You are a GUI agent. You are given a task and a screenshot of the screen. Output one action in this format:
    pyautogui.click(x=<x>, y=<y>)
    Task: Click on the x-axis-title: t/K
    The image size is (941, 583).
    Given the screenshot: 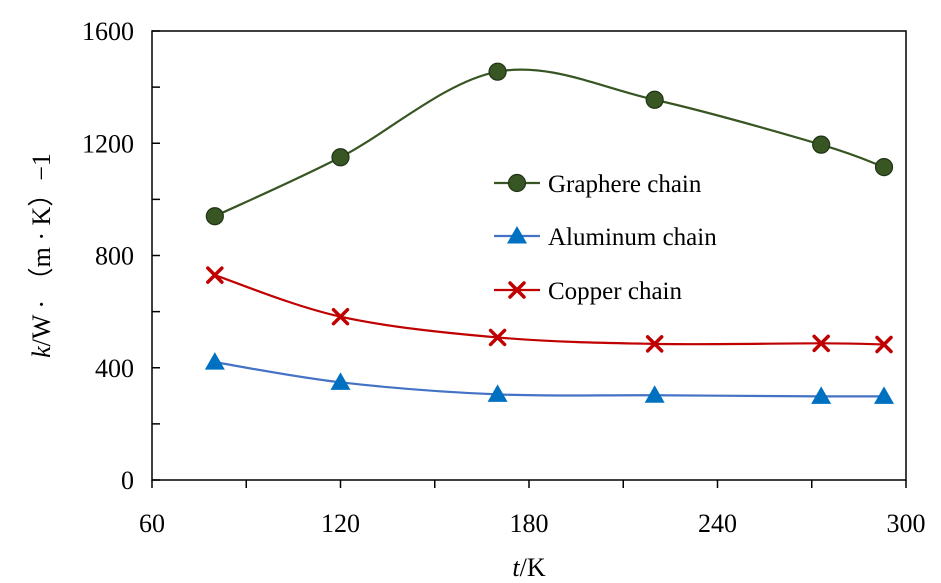 What is the action you would take?
    pyautogui.click(x=528, y=567)
    